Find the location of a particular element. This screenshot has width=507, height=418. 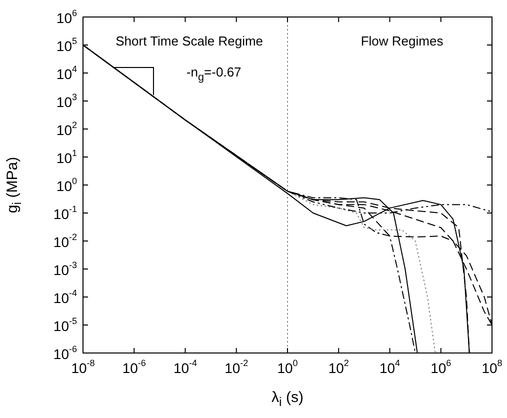

annotation: Flow Regimes is located at coordinates (402, 40).